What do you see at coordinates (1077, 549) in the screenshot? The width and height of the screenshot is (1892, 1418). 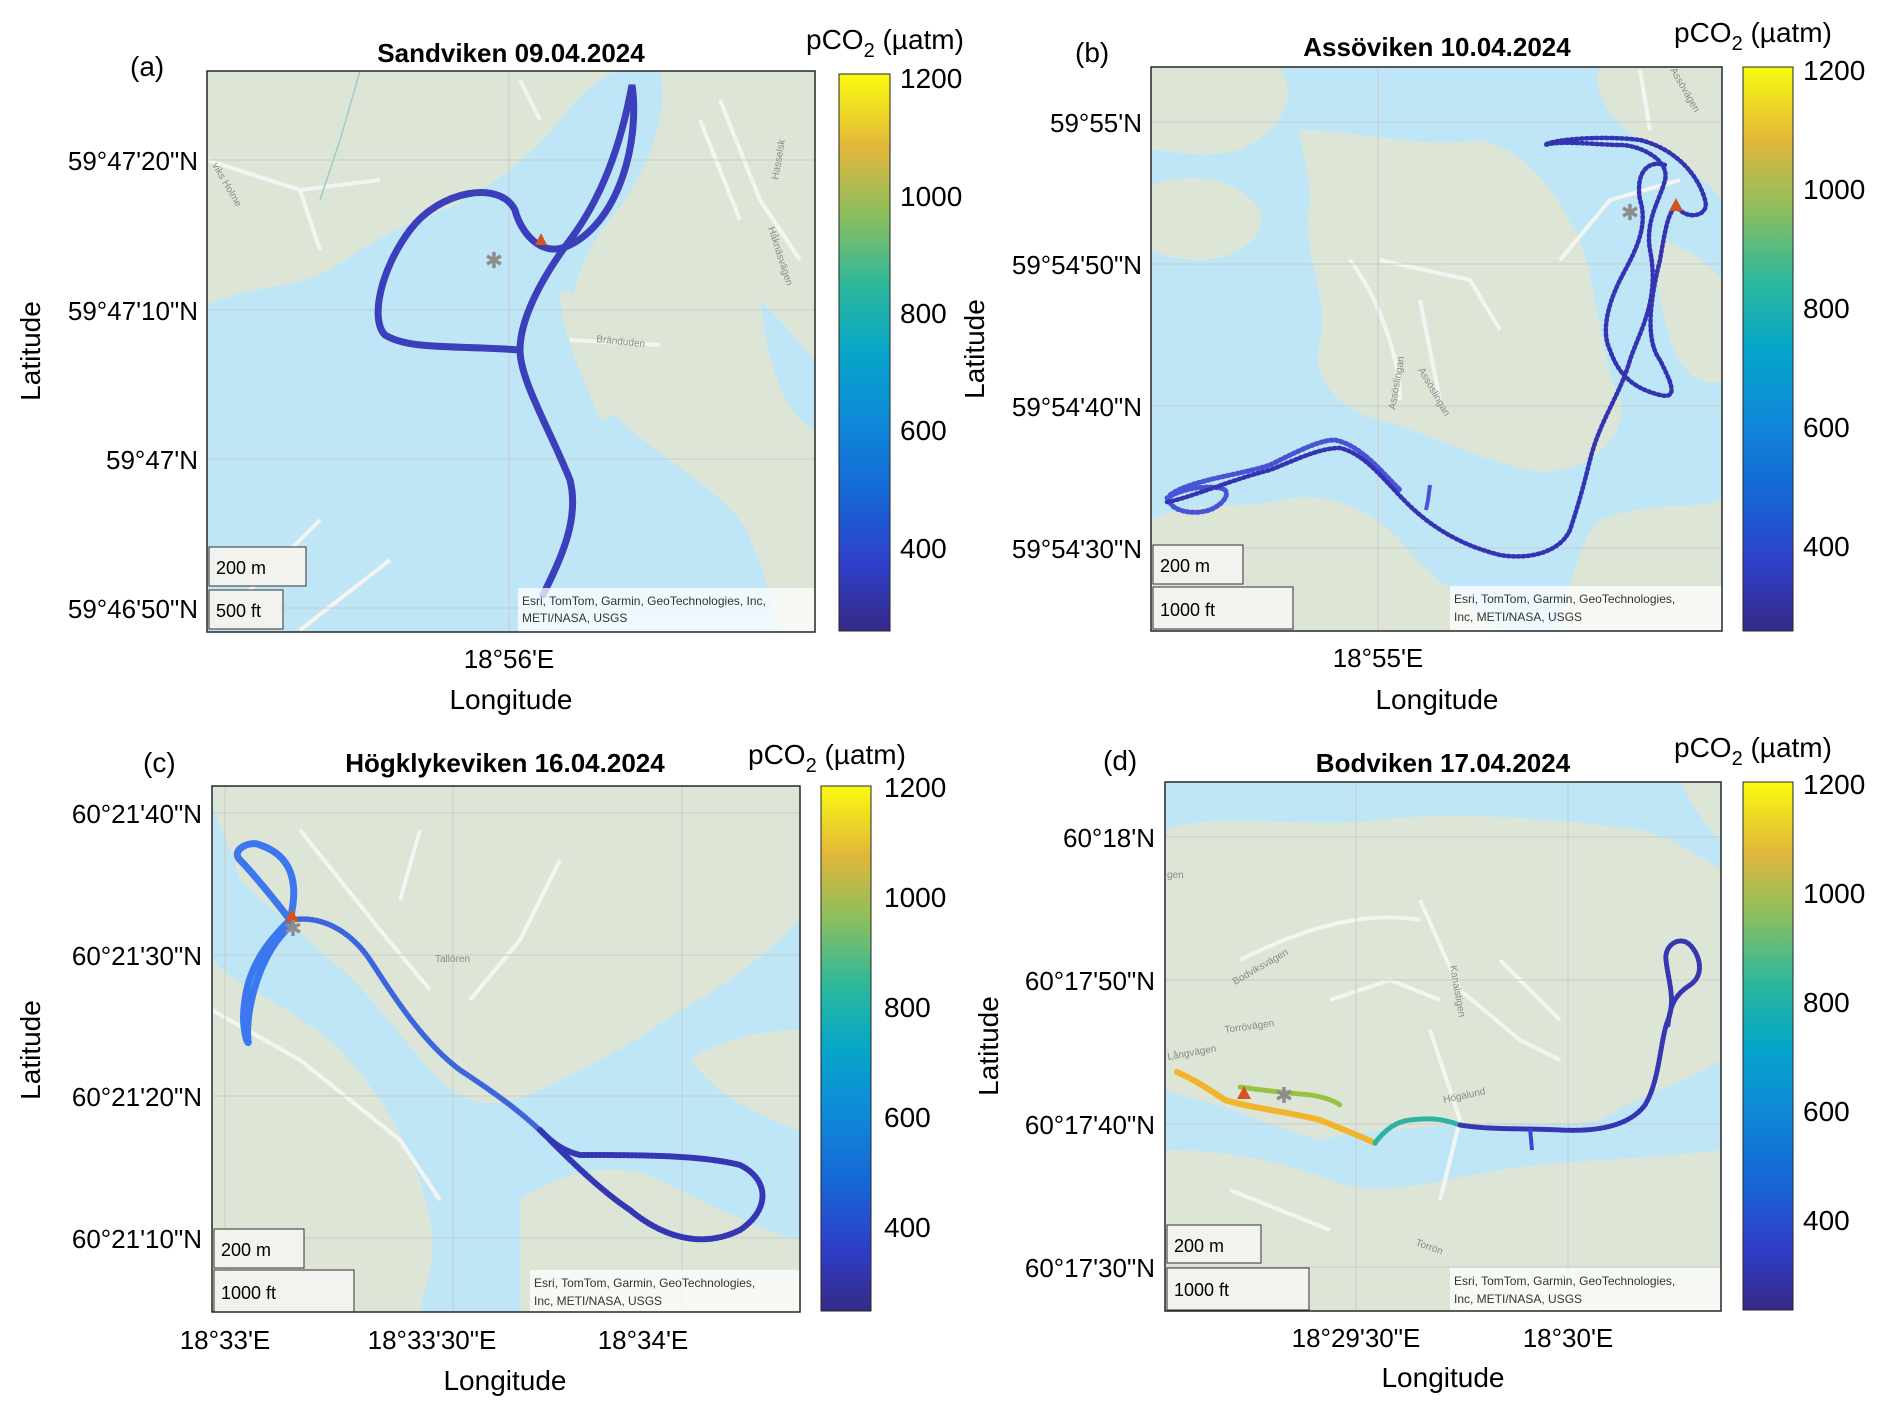 I see `panel-b-ytick-4: 59°54'30"N` at bounding box center [1077, 549].